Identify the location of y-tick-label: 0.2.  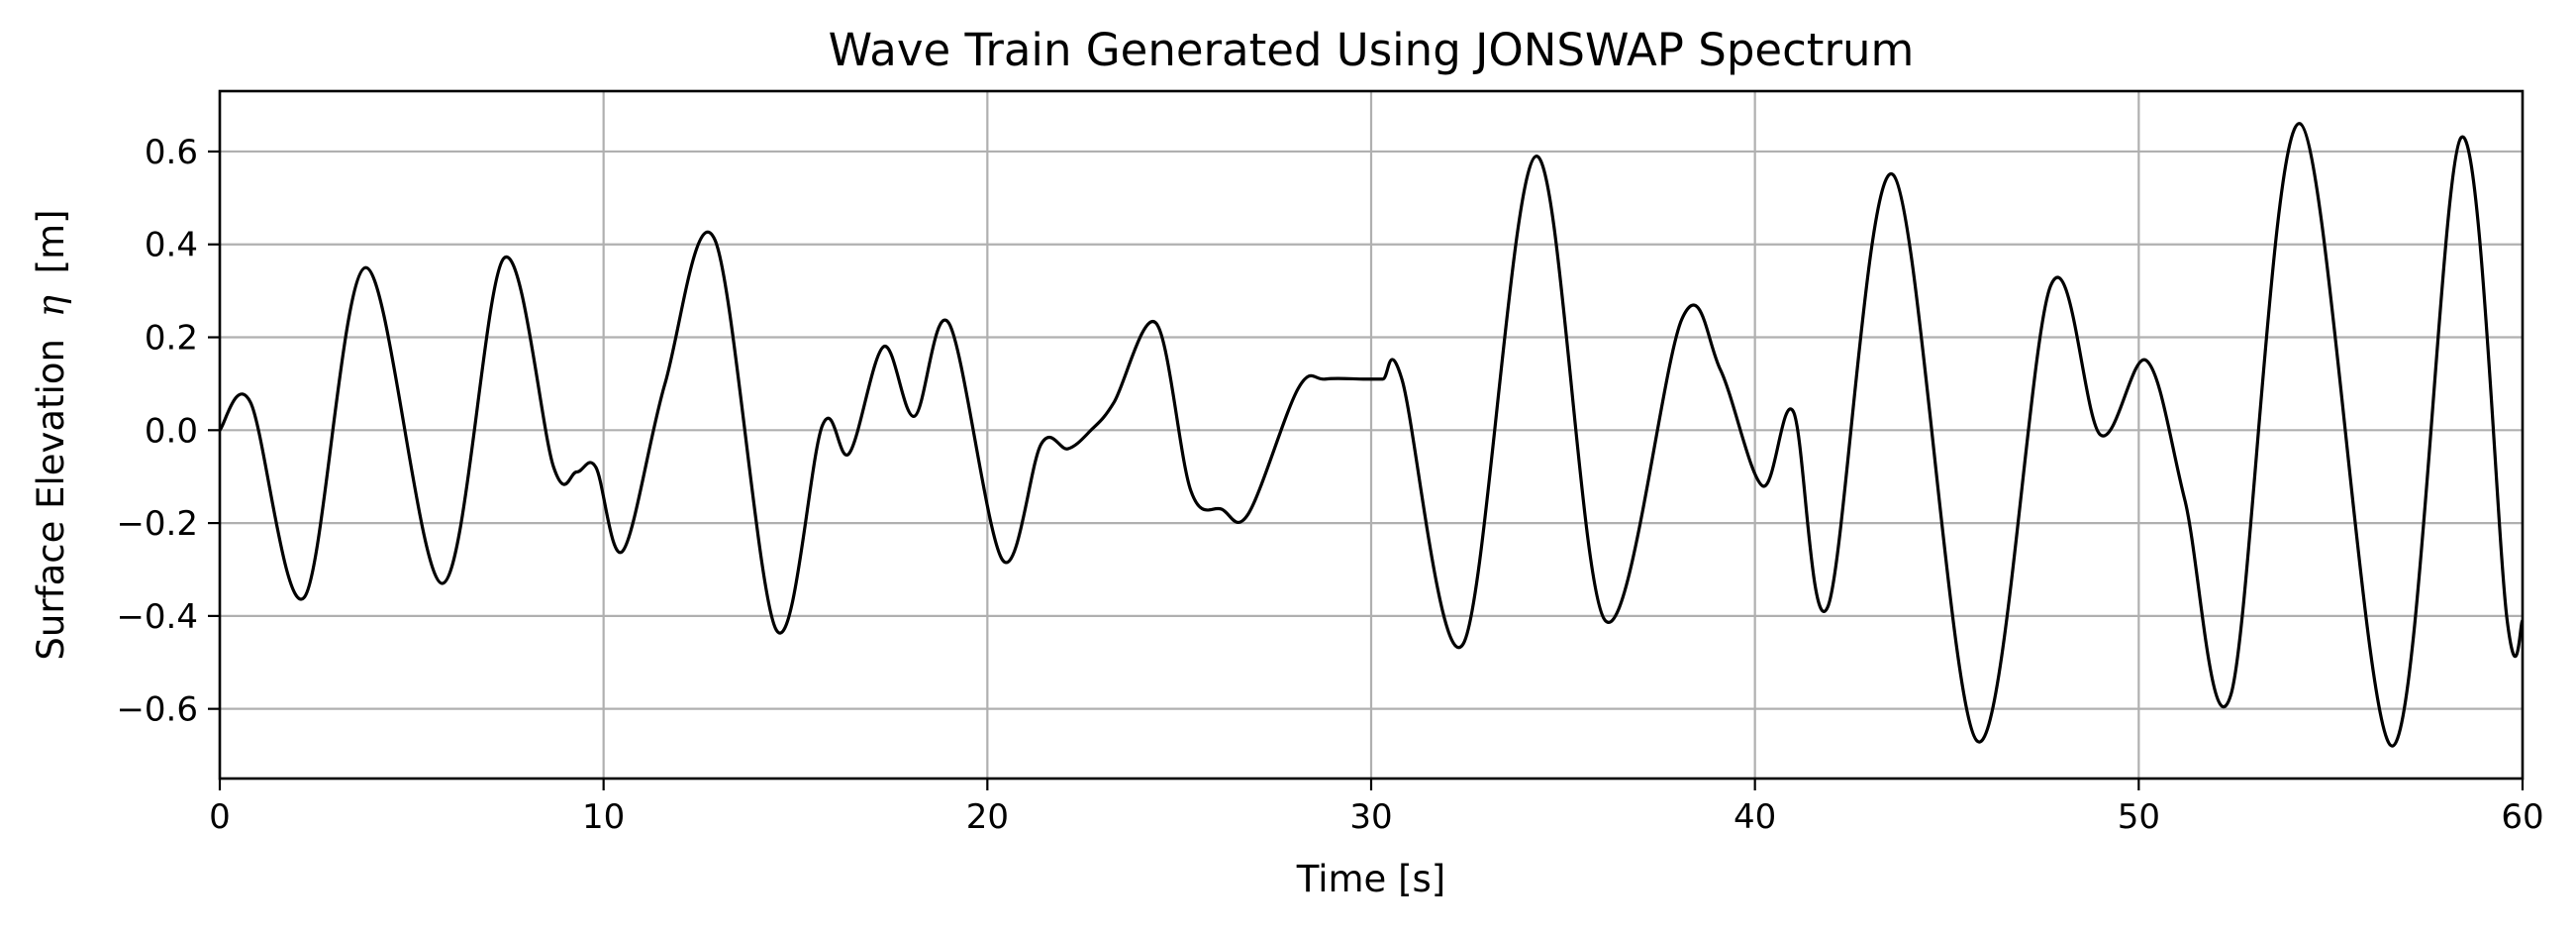
(171, 339).